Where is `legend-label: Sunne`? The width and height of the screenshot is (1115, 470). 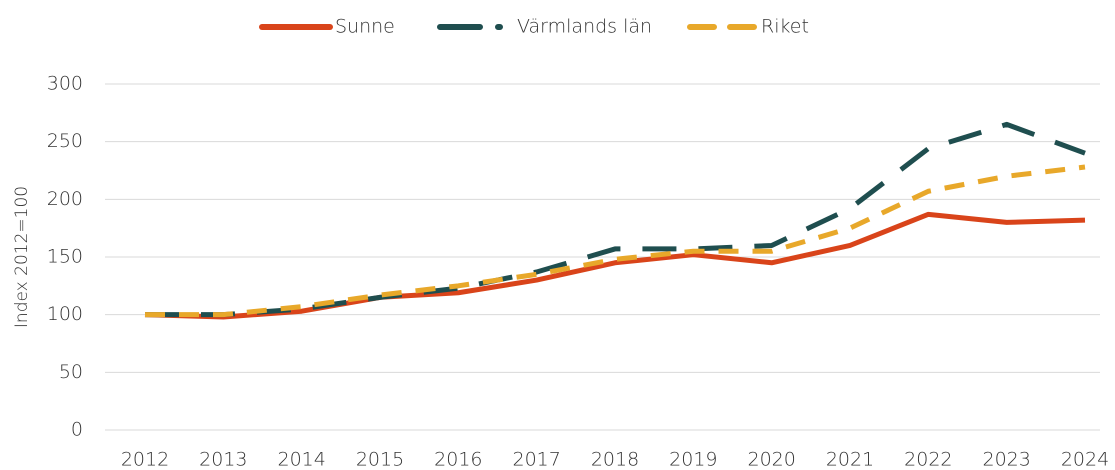
legend-label: Sunne is located at coordinates (365, 27).